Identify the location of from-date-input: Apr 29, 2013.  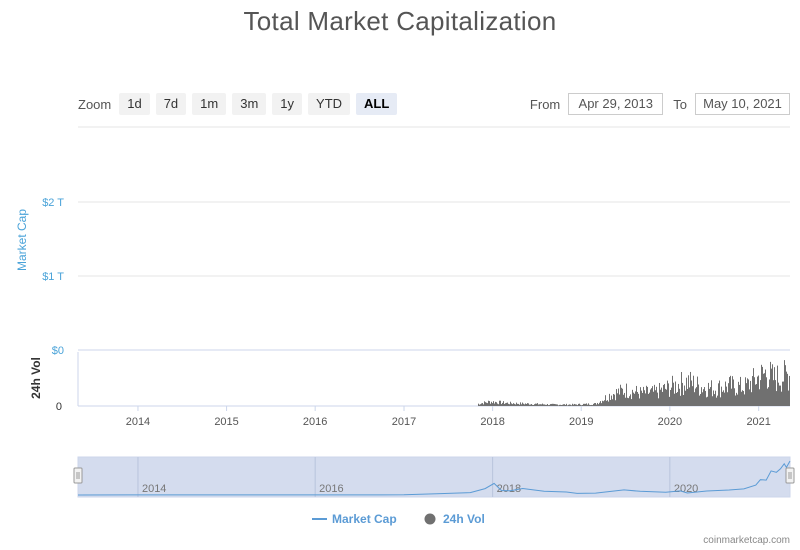
(616, 104).